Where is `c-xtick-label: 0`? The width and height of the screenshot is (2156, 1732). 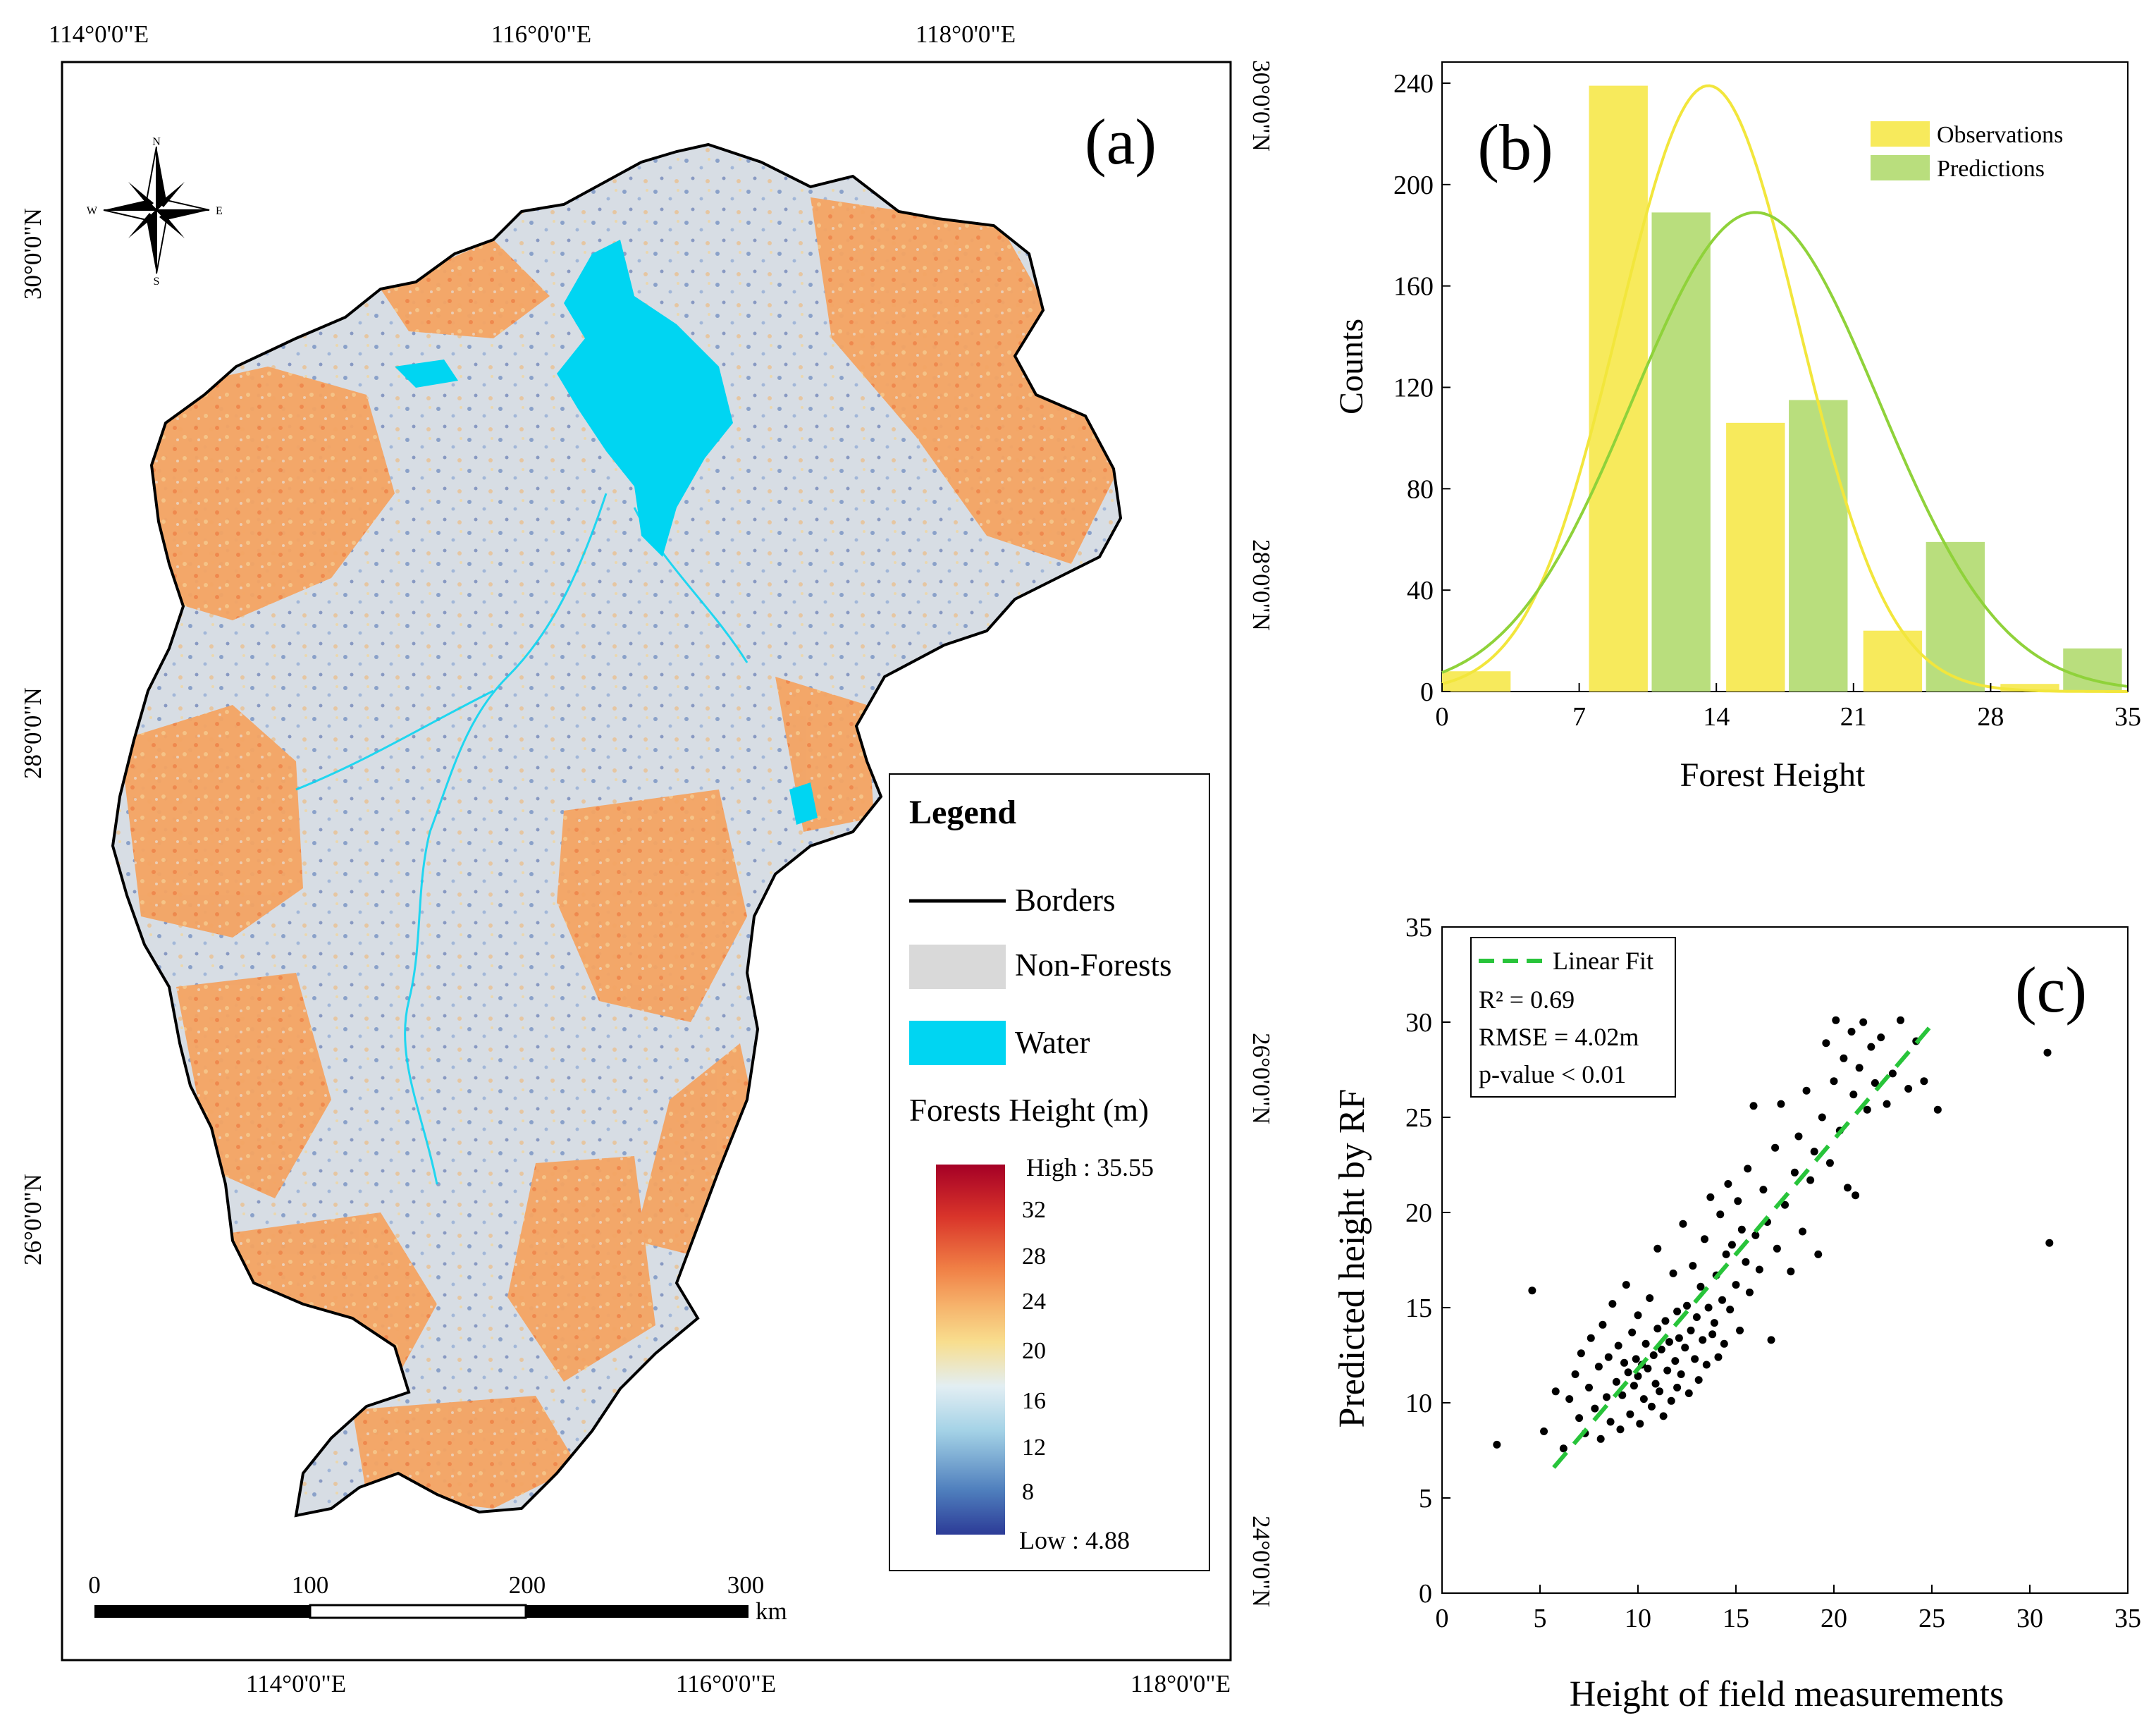
c-xtick-label: 0 is located at coordinates (1442, 1618).